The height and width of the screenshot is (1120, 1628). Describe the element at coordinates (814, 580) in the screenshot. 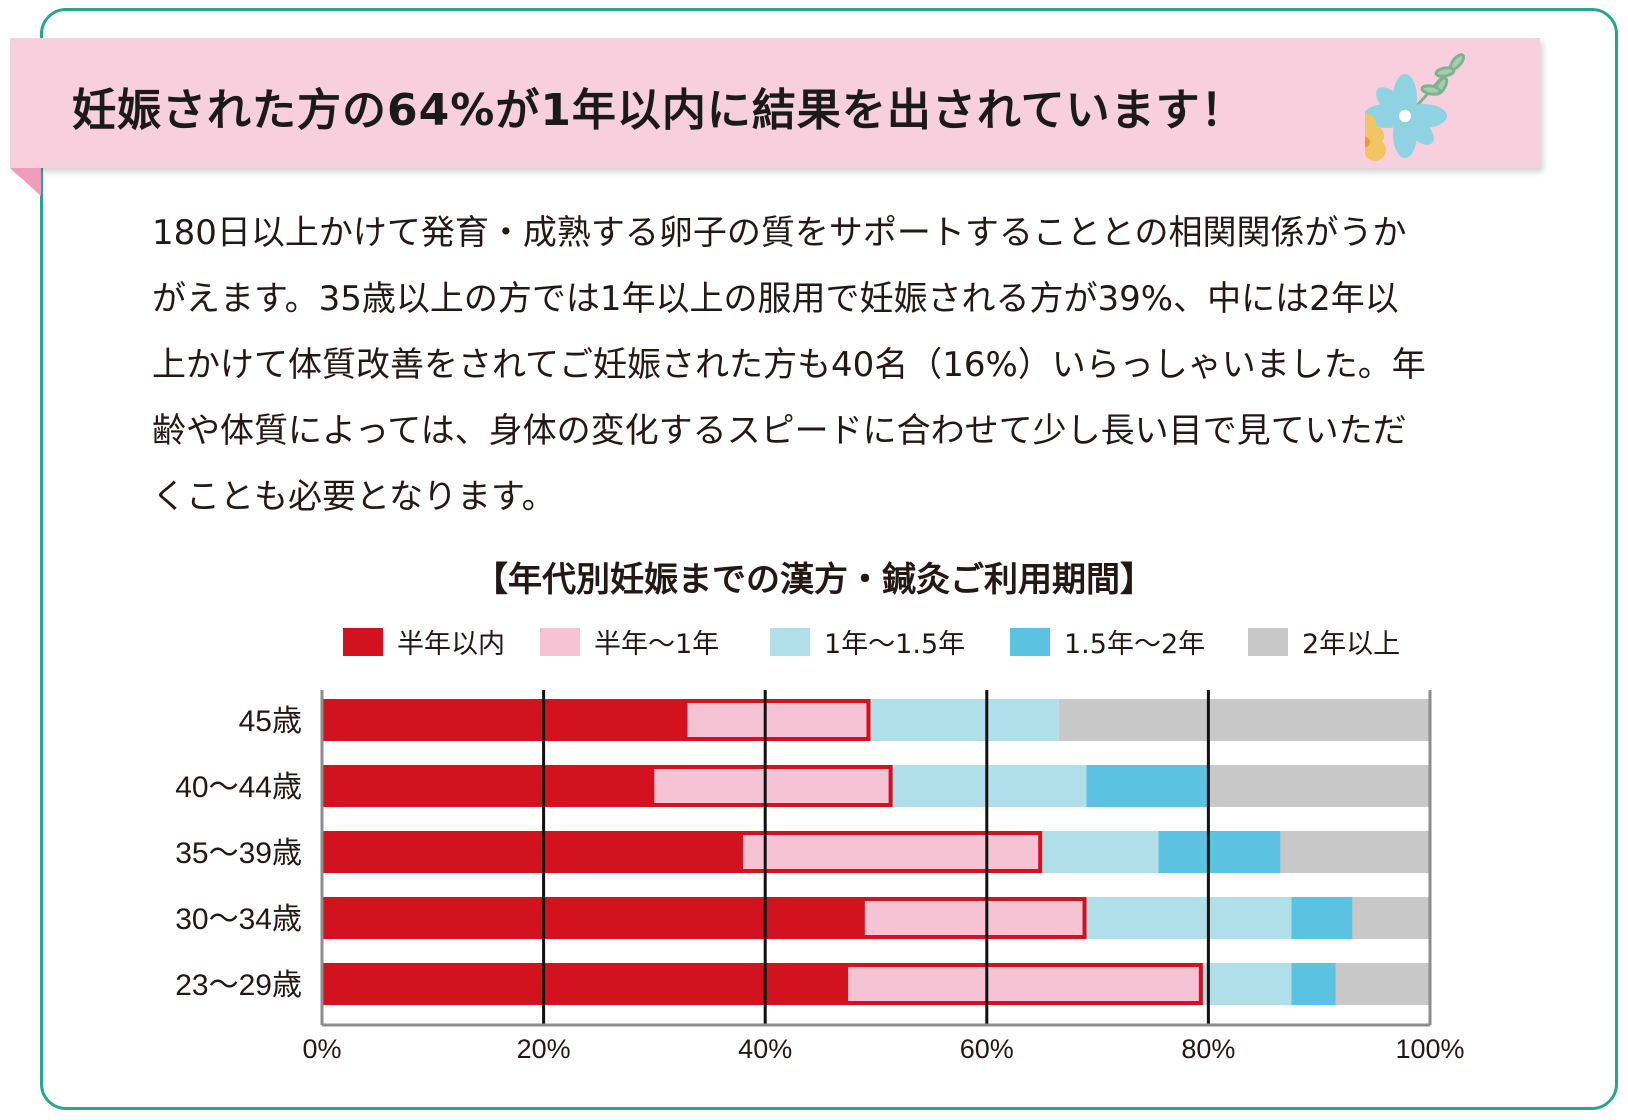

I see `chart-title: 【年代別妊娠までの漢方・鍼灸ご利用期間】` at that location.